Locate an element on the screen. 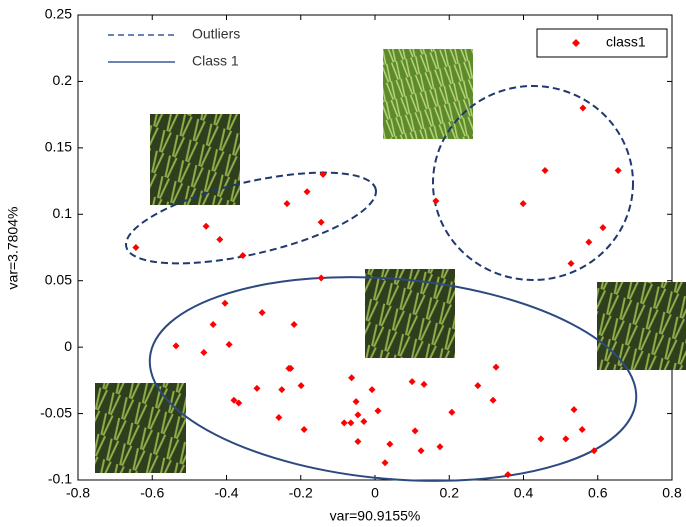 This screenshot has height=527, width=686. y-tick-label: 0.25 is located at coordinates (58, 14).